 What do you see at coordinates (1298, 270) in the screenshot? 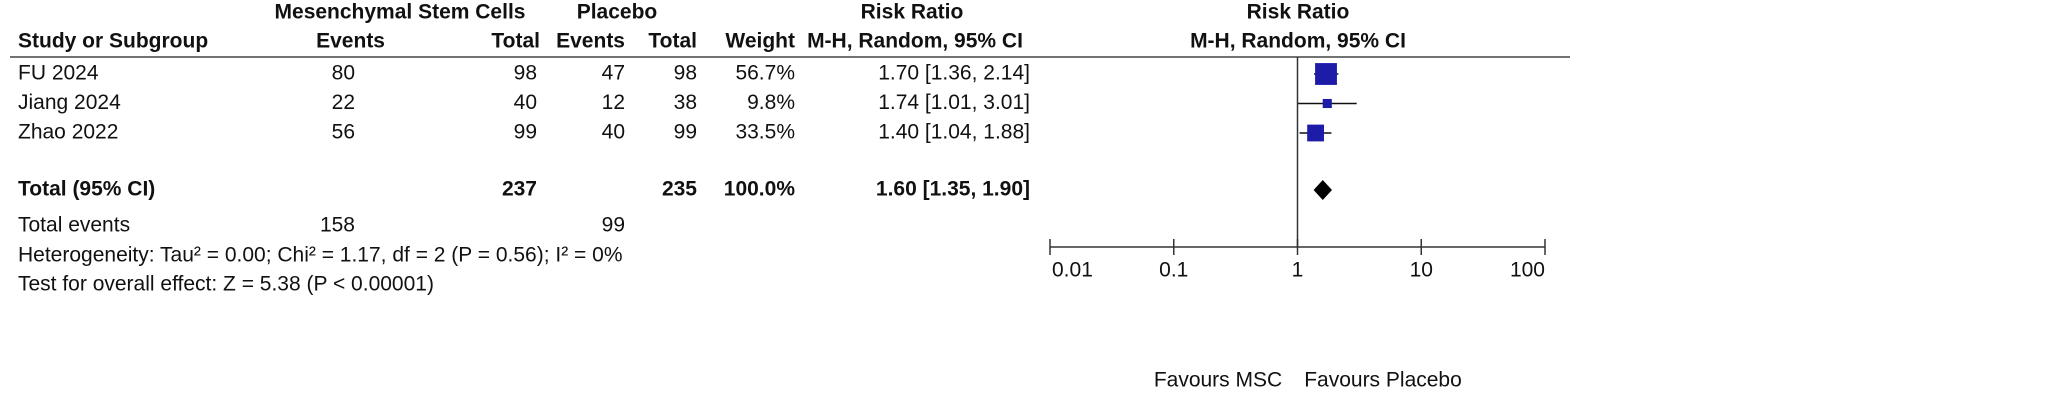
I see `x-tick-label: 1` at bounding box center [1298, 270].